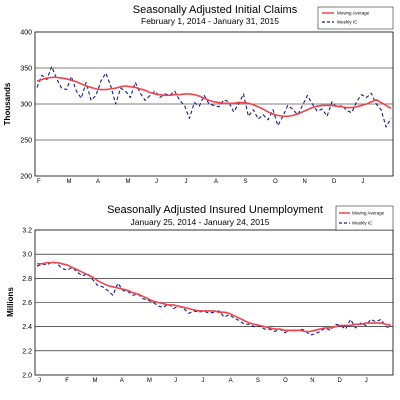  What do you see at coordinates (362, 223) in the screenshot?
I see `chart2-legend-label-weekly: Weekly IC` at bounding box center [362, 223].